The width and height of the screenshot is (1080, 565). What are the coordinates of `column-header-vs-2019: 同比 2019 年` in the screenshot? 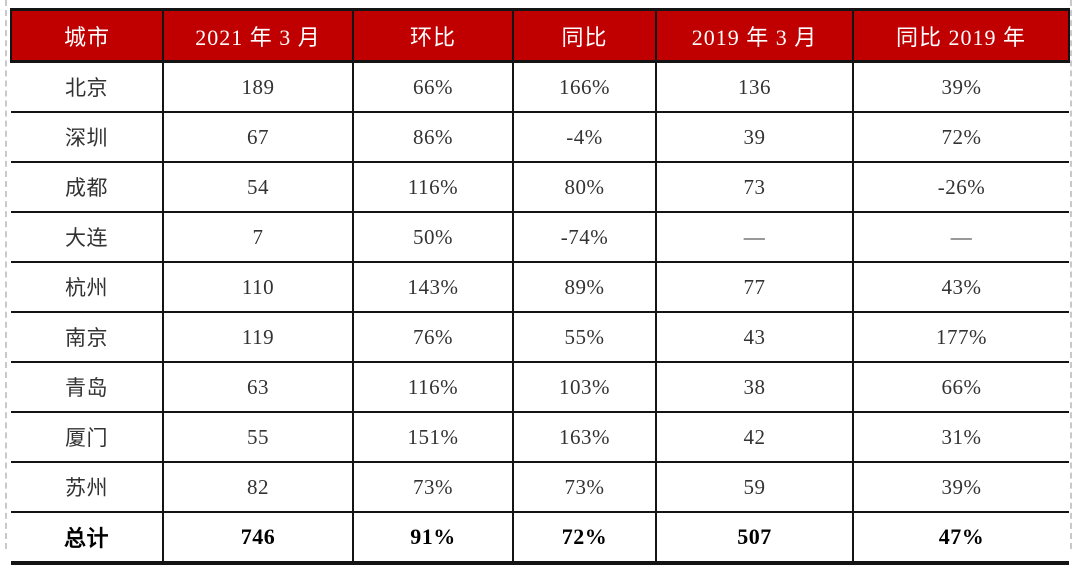 It's located at (961, 35).